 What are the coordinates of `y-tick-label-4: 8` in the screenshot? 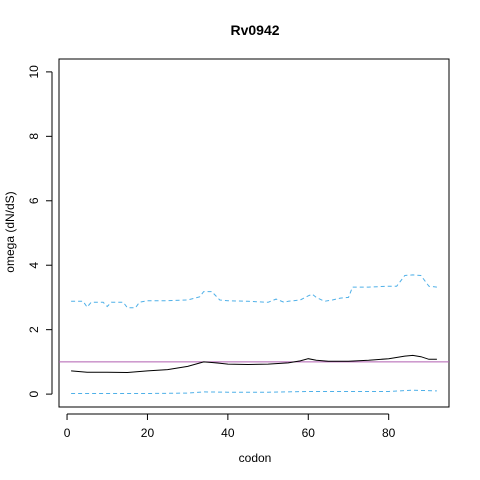 It's located at (34, 136).